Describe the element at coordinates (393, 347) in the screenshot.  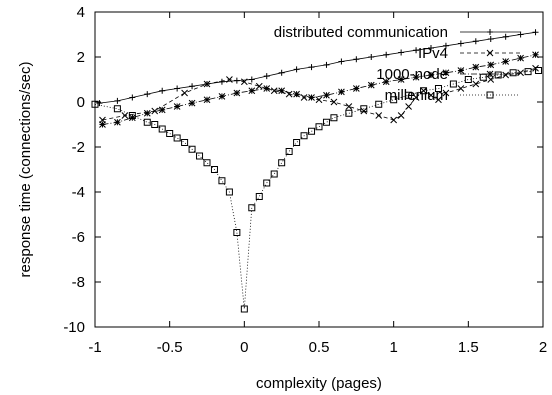
I see `x-tick-label: 1` at that location.